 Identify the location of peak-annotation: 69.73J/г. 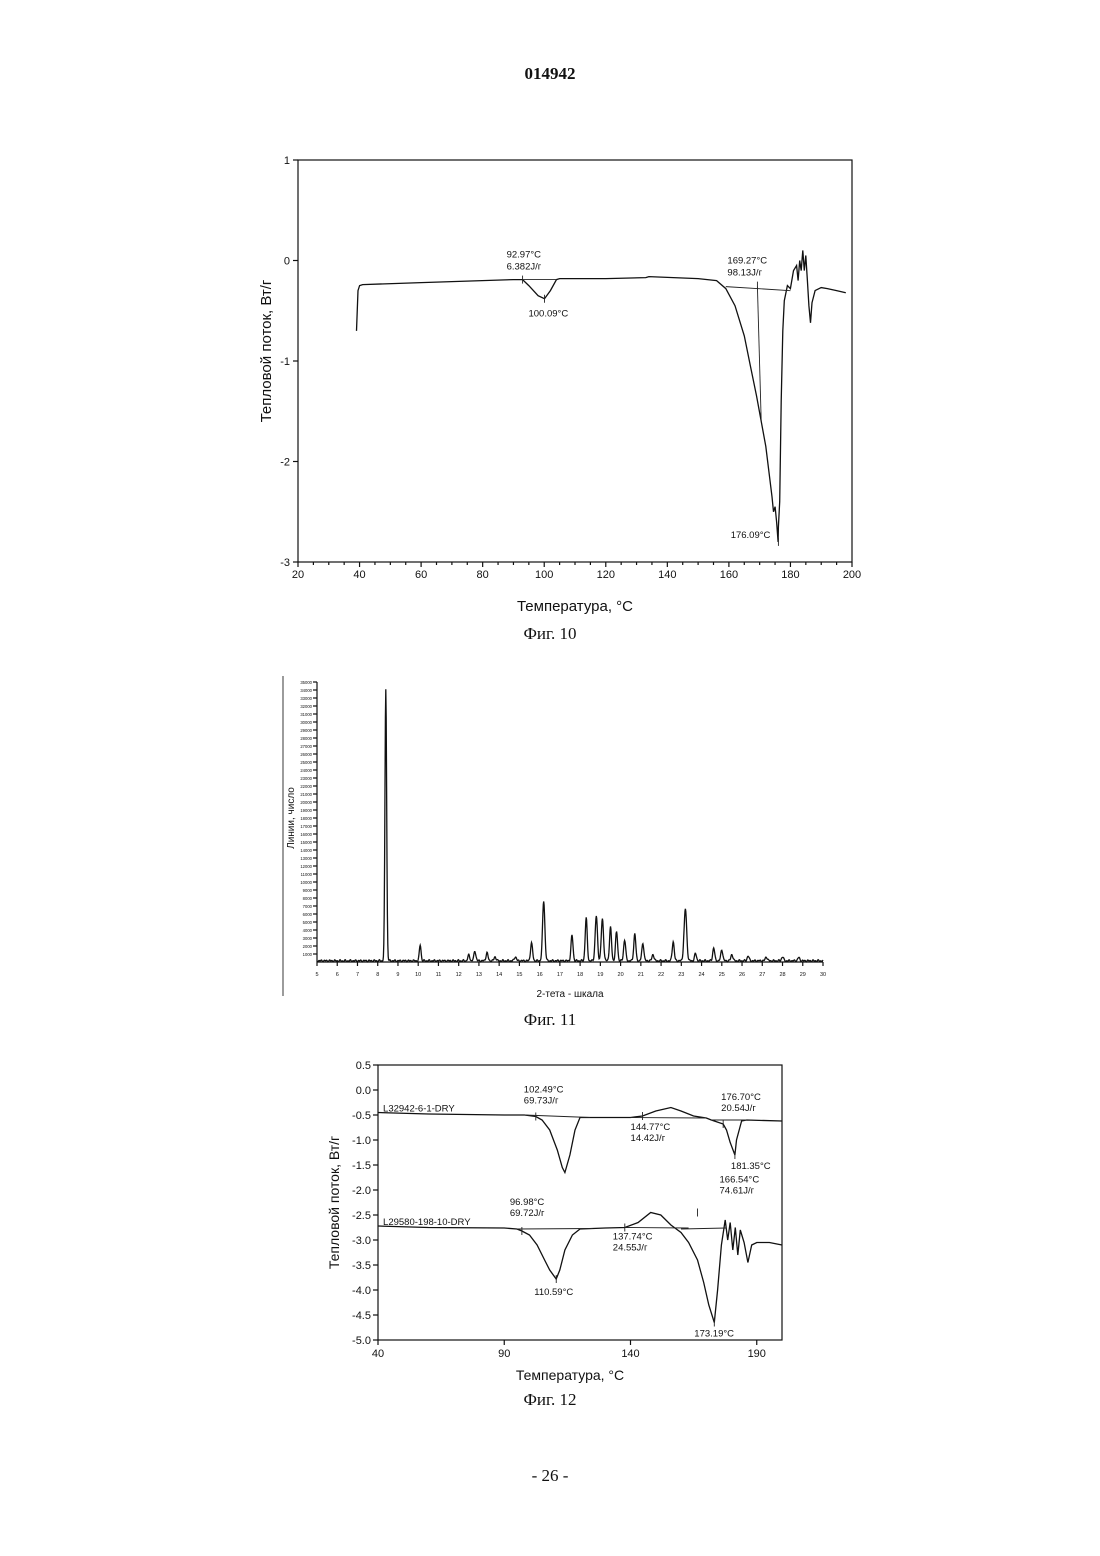
(541, 1101).